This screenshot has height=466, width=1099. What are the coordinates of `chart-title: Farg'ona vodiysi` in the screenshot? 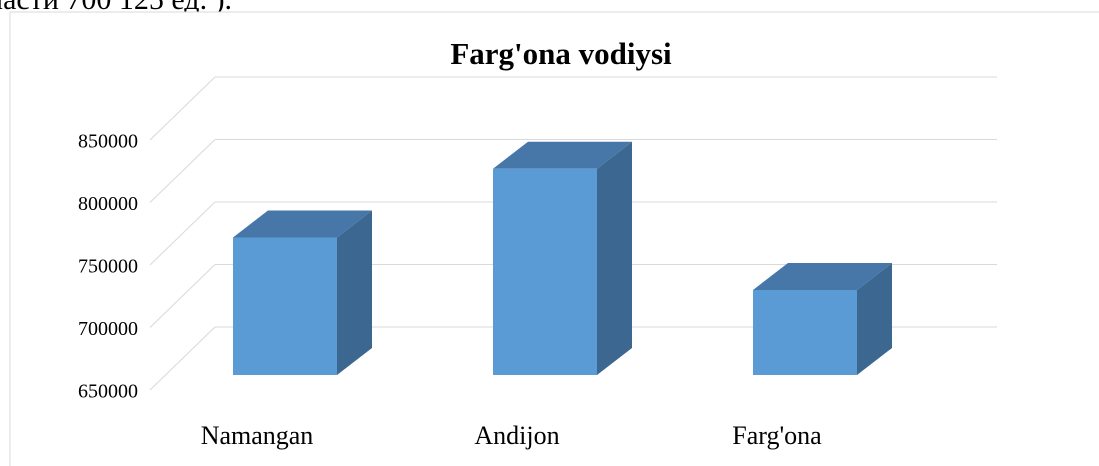 It's located at (561, 53).